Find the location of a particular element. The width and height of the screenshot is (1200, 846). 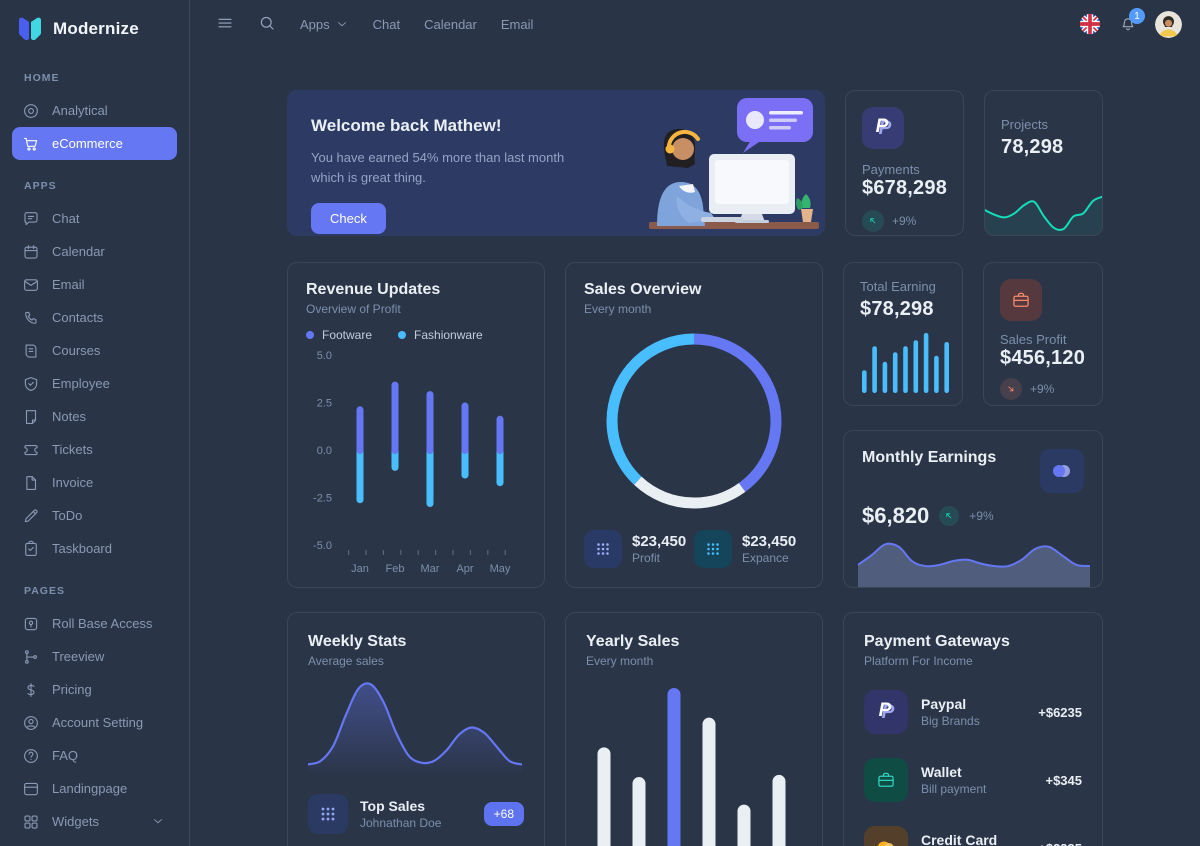

menu-icon is located at coordinates (226, 24).